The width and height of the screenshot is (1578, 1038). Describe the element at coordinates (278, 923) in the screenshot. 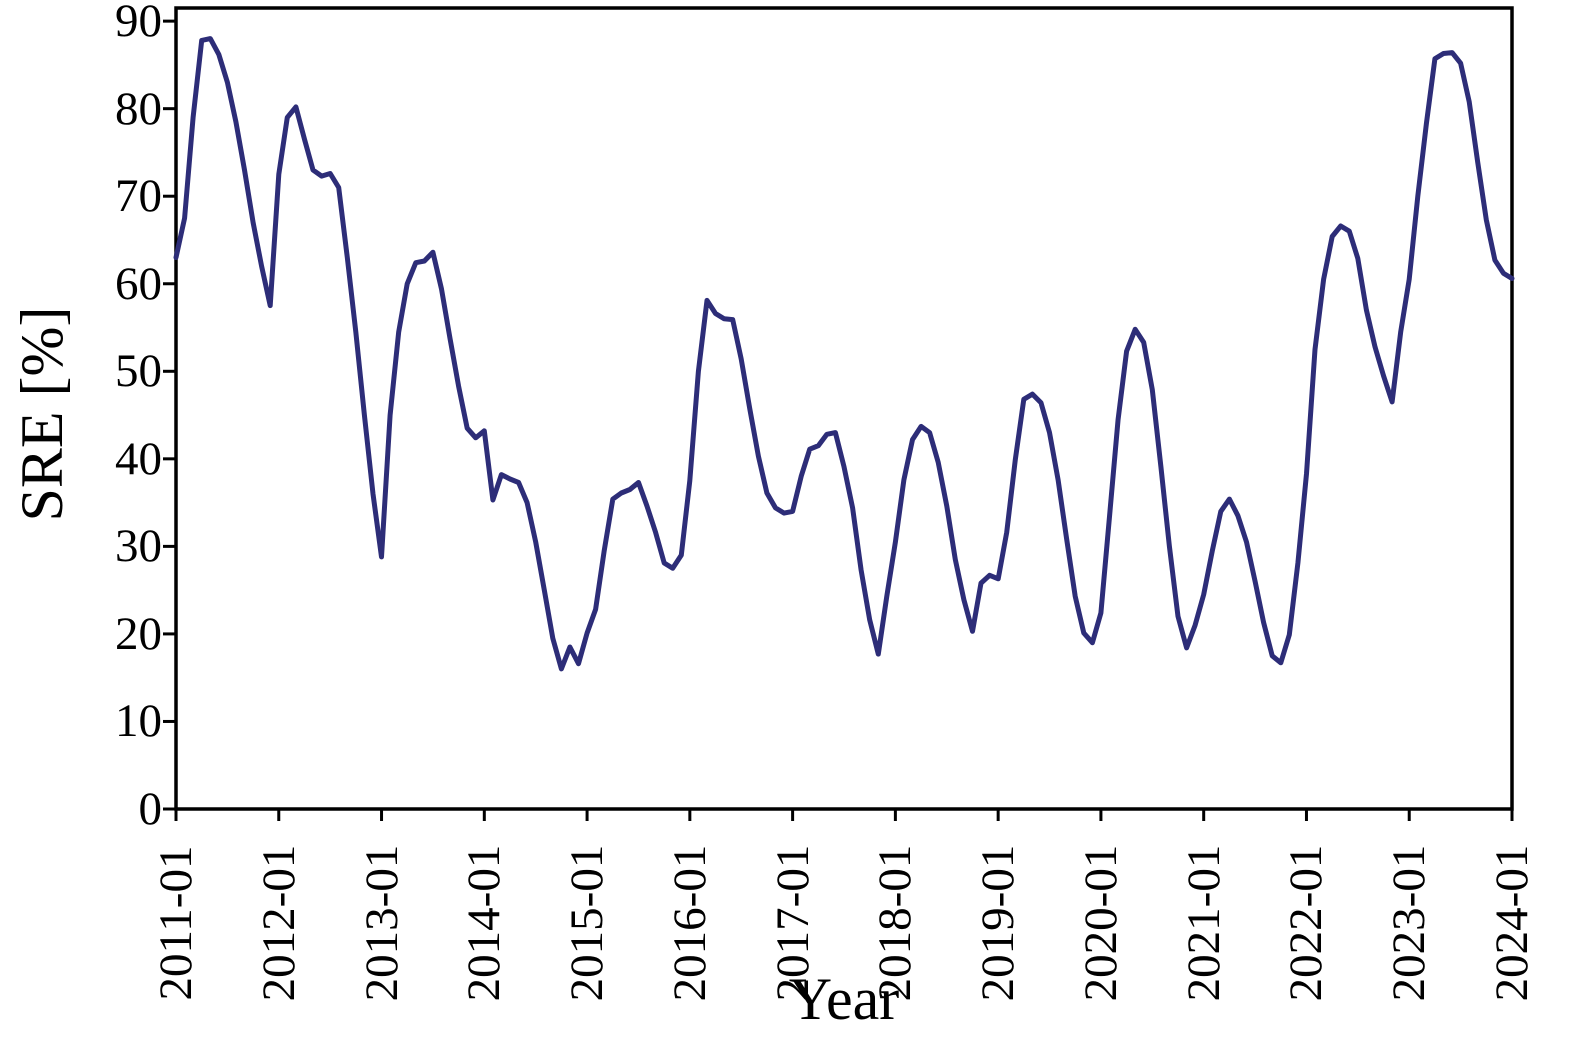

I see `x-tick-label: 2012-01` at that location.